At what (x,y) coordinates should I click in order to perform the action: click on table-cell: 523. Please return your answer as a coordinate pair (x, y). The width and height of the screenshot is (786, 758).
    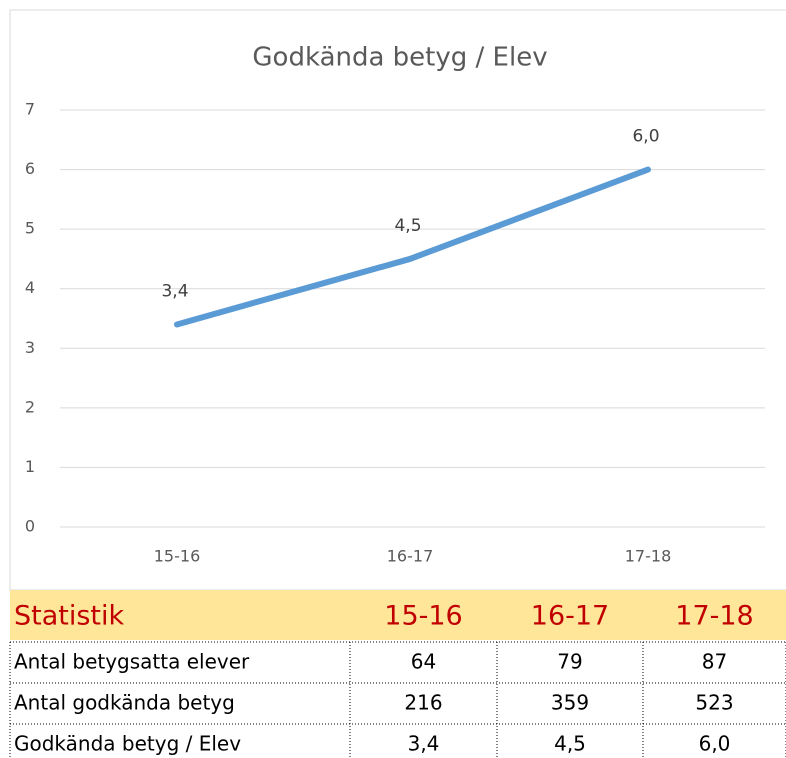
    Looking at the image, I should click on (714, 703).